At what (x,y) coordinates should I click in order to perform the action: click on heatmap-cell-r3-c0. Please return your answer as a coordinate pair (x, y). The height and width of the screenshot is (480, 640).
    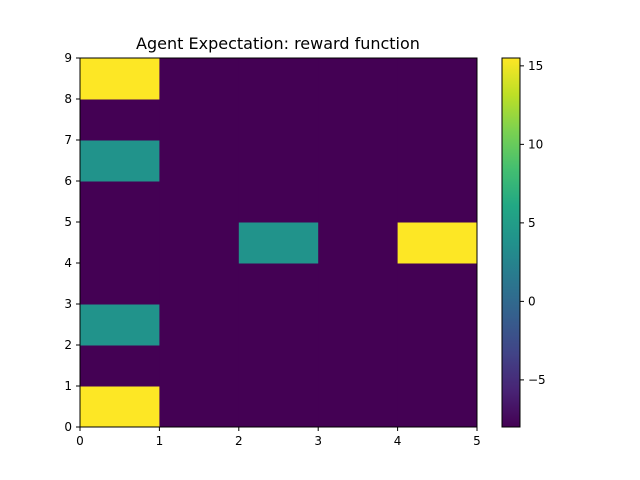
    Looking at the image, I should click on (120, 284).